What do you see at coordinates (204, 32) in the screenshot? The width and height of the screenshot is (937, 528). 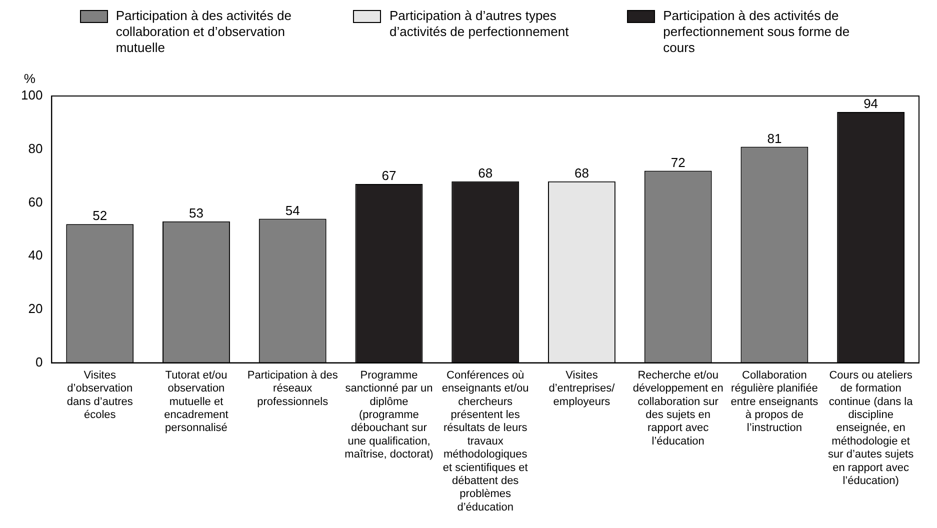 I see `legend-label: Participation à des activités de collaboration et d’observation mutuelle` at bounding box center [204, 32].